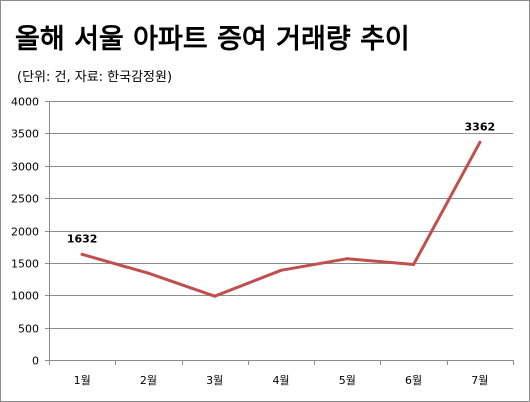  Describe the element at coordinates (479, 380) in the screenshot. I see `x-tick-label: 7월` at that location.